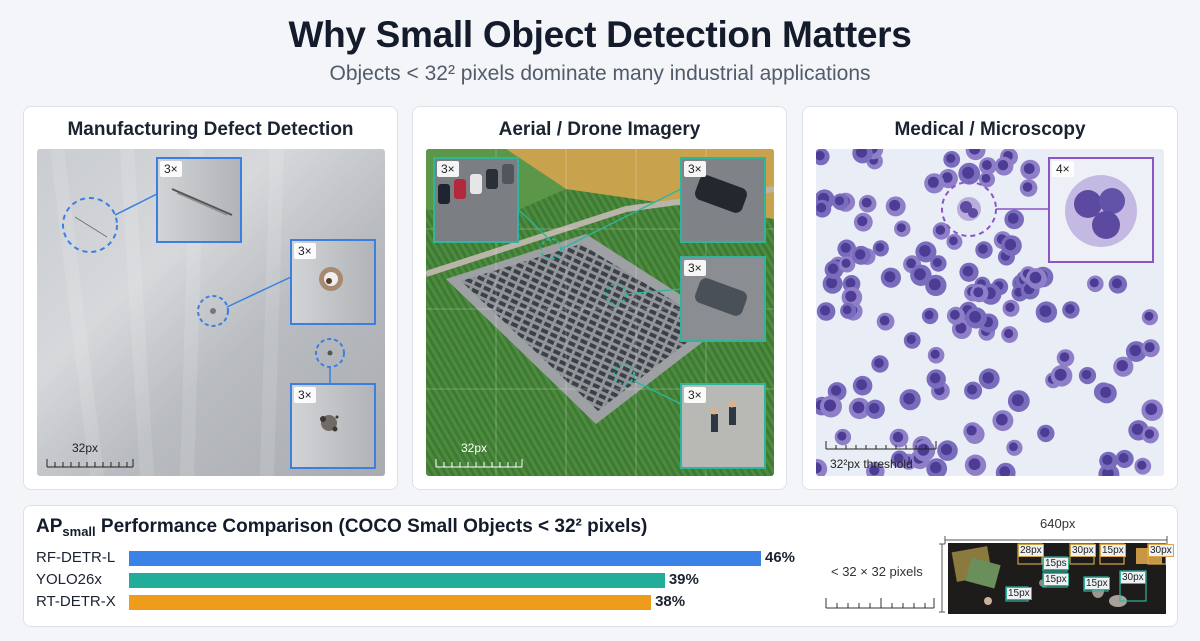 Image resolution: width=1200 pixels, height=641 pixels. What do you see at coordinates (1113, 550) in the screenshot?
I see `detection-box-label: 15px` at bounding box center [1113, 550].